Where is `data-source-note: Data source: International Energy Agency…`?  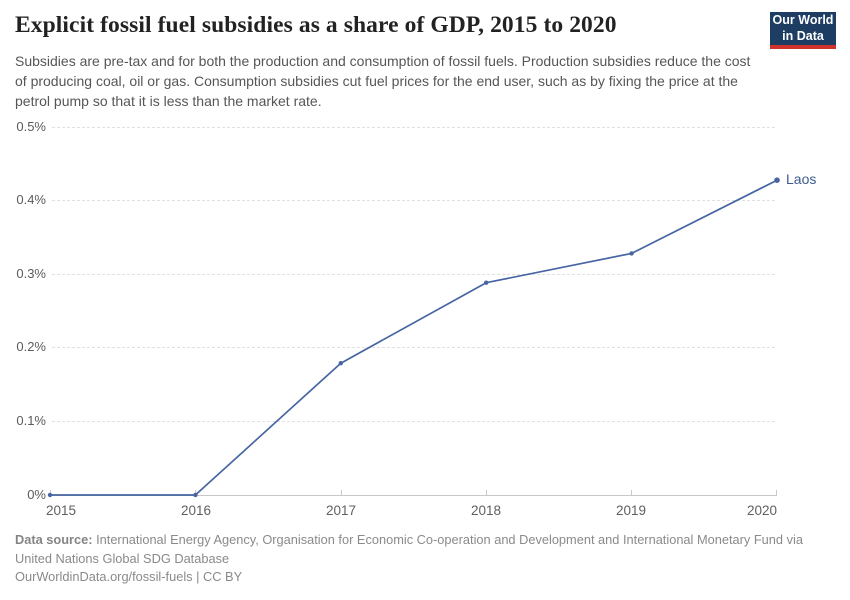 data-source-note: Data source: International Energy Agency… is located at coordinates (421, 549).